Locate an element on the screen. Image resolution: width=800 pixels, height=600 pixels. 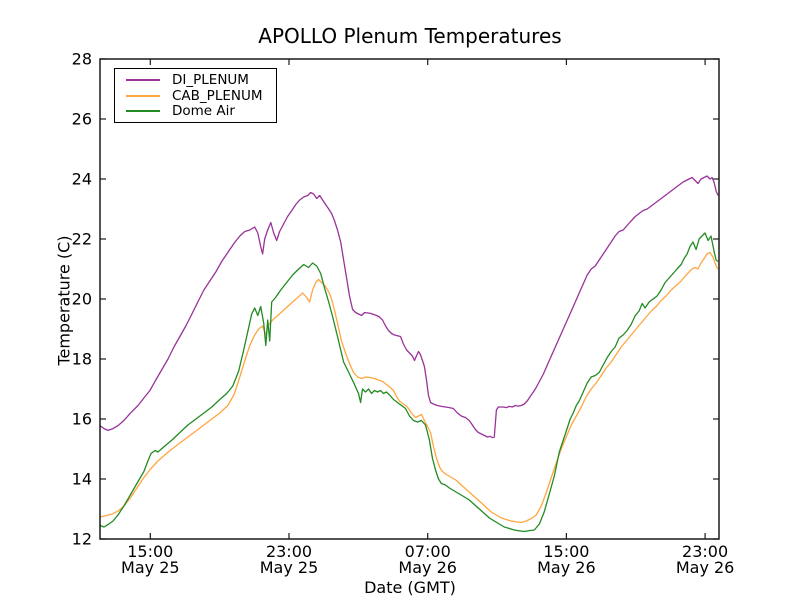
legend-line-cab-plenum is located at coordinates (143, 95).